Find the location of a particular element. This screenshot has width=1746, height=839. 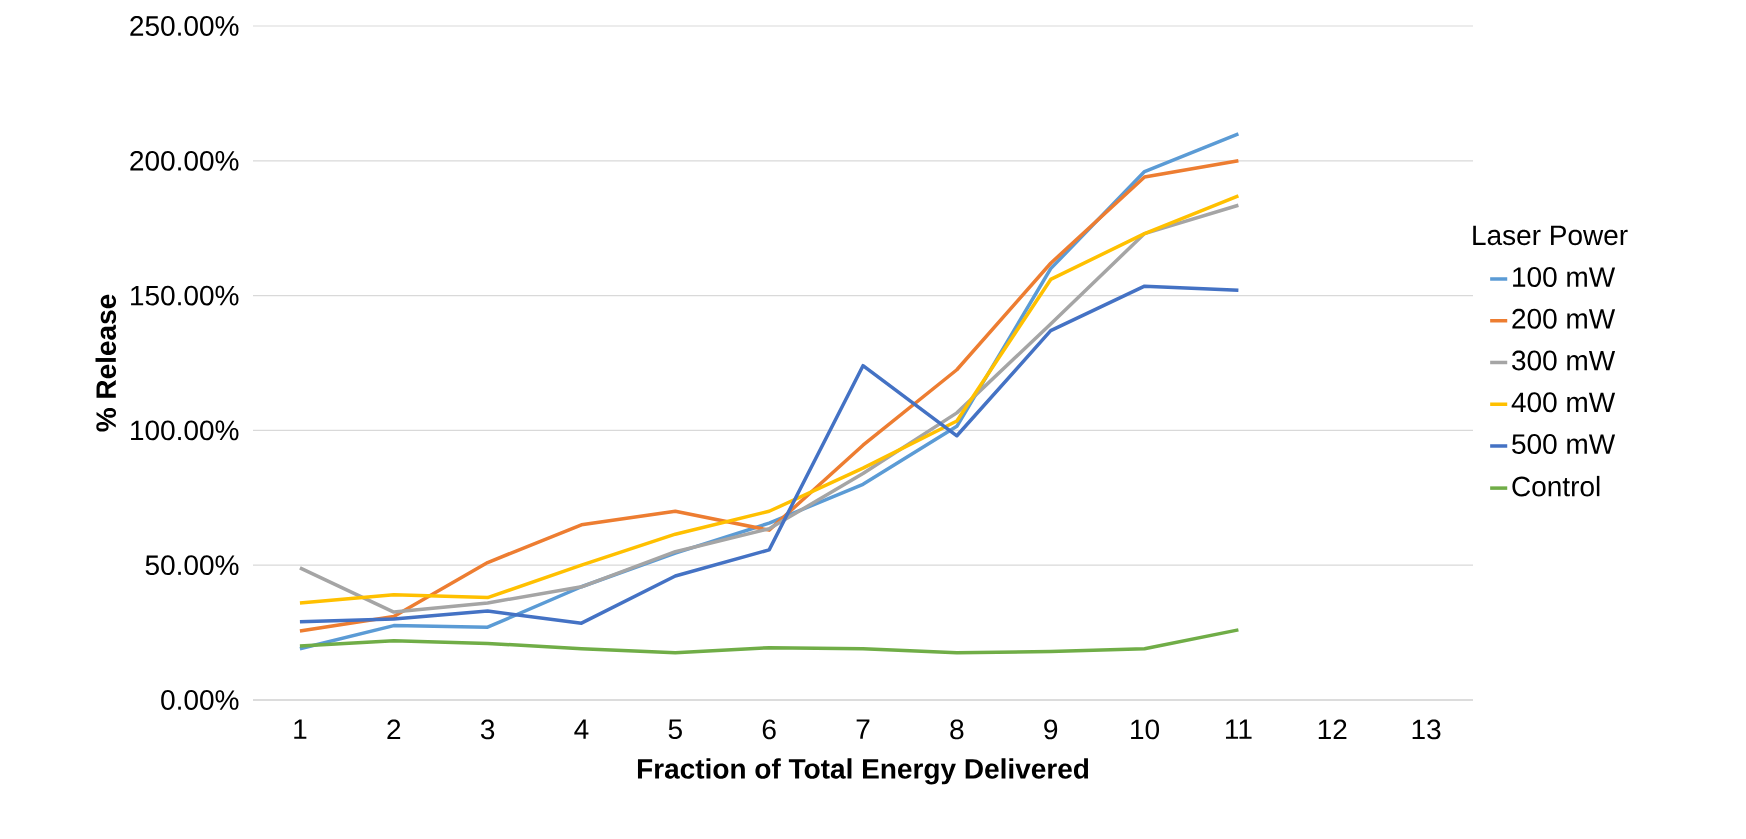

legend-label: 500 mW is located at coordinates (1564, 444).